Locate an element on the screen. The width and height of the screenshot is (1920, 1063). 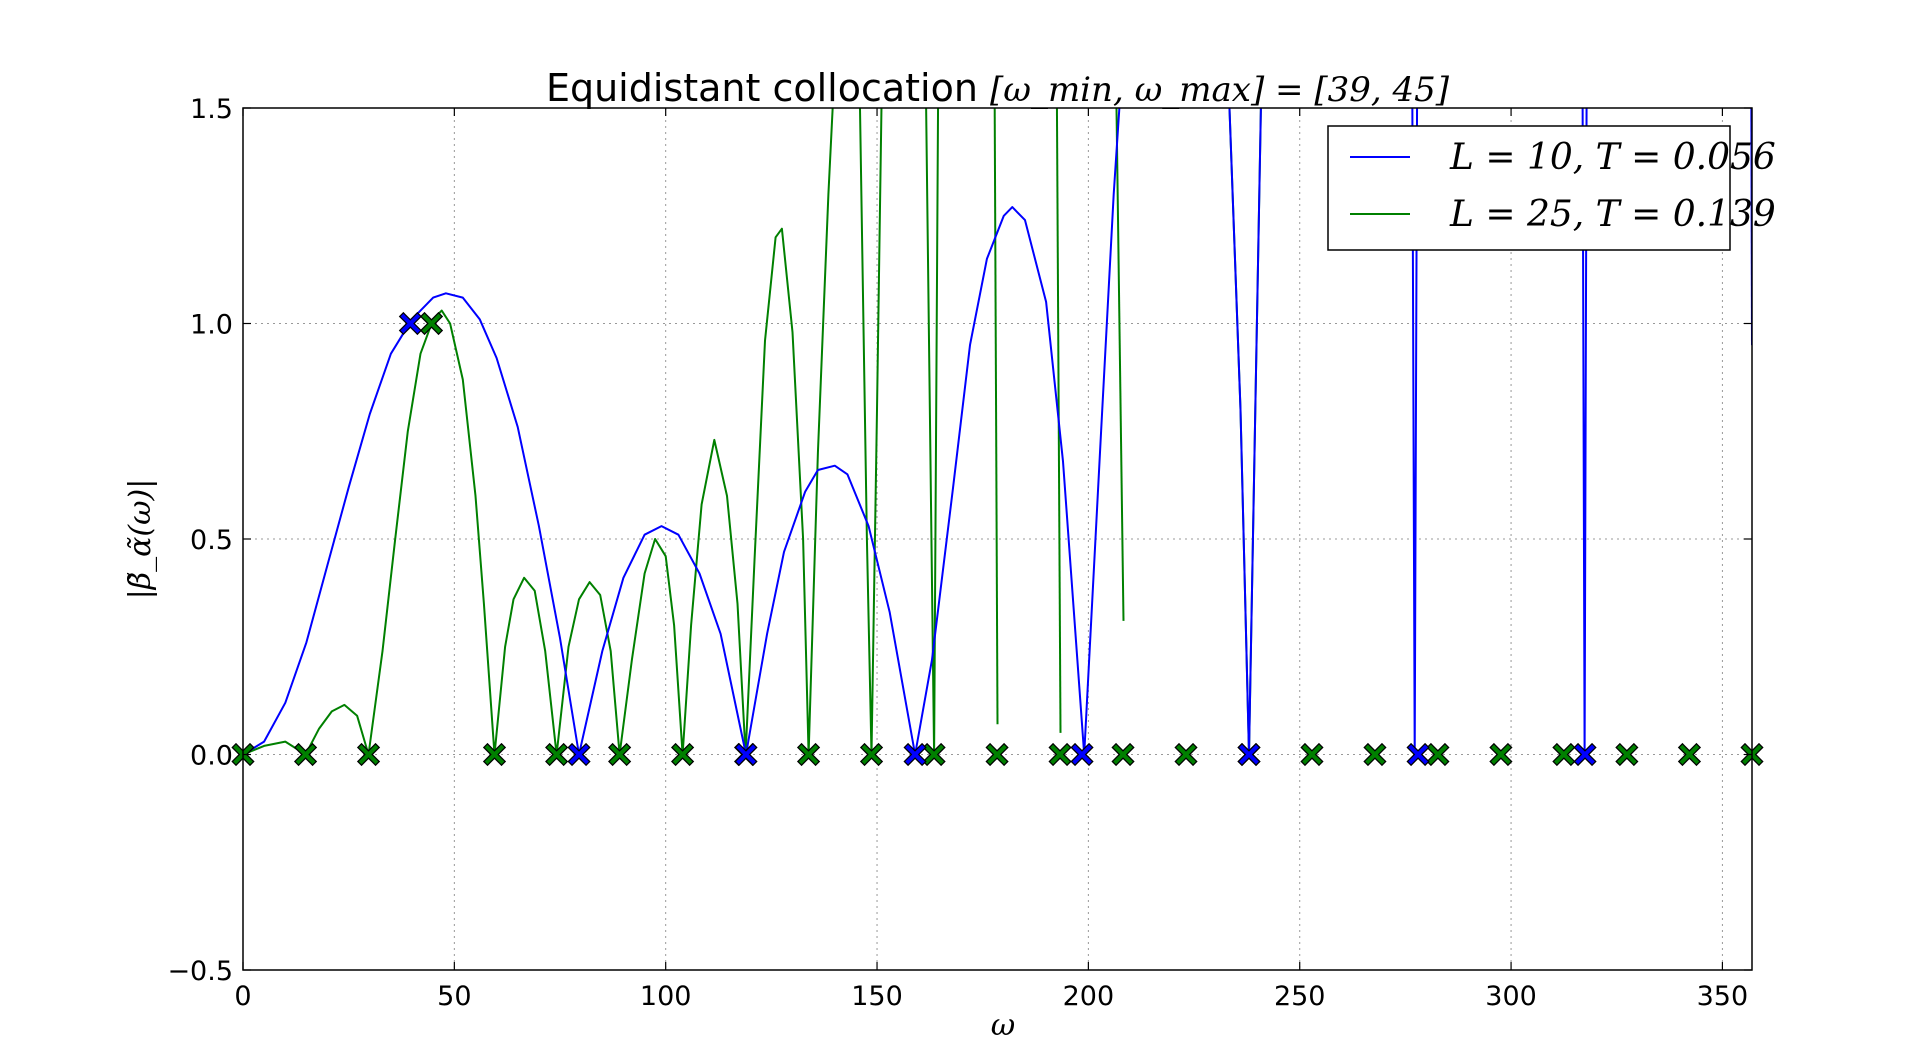
x-tick-label: 300 is located at coordinates (1511, 996).